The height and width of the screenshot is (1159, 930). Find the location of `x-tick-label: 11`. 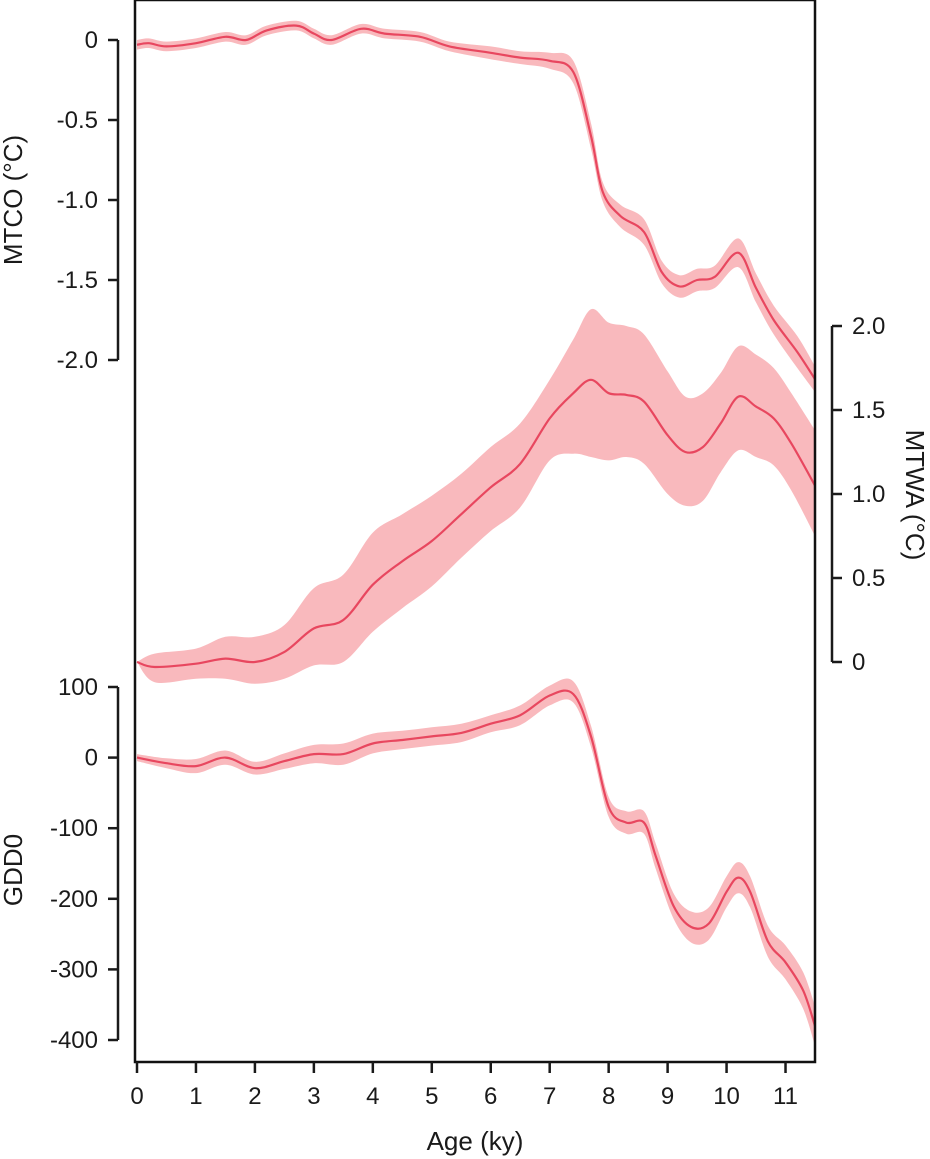

x-tick-label: 11 is located at coordinates (785, 1096).